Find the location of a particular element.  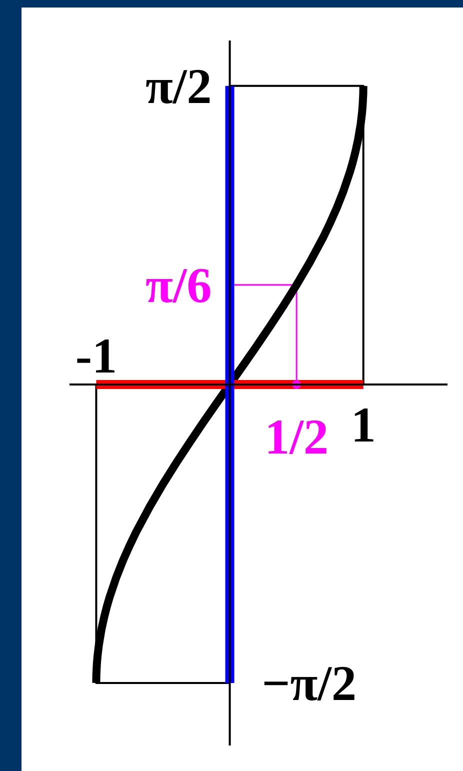

annotation: -1 is located at coordinates (96, 355).